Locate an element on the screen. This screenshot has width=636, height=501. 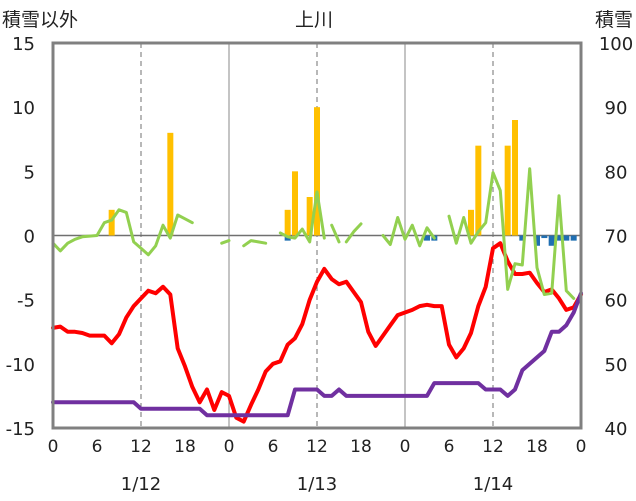
left-tick-label: 5 is located at coordinates (29, 172).